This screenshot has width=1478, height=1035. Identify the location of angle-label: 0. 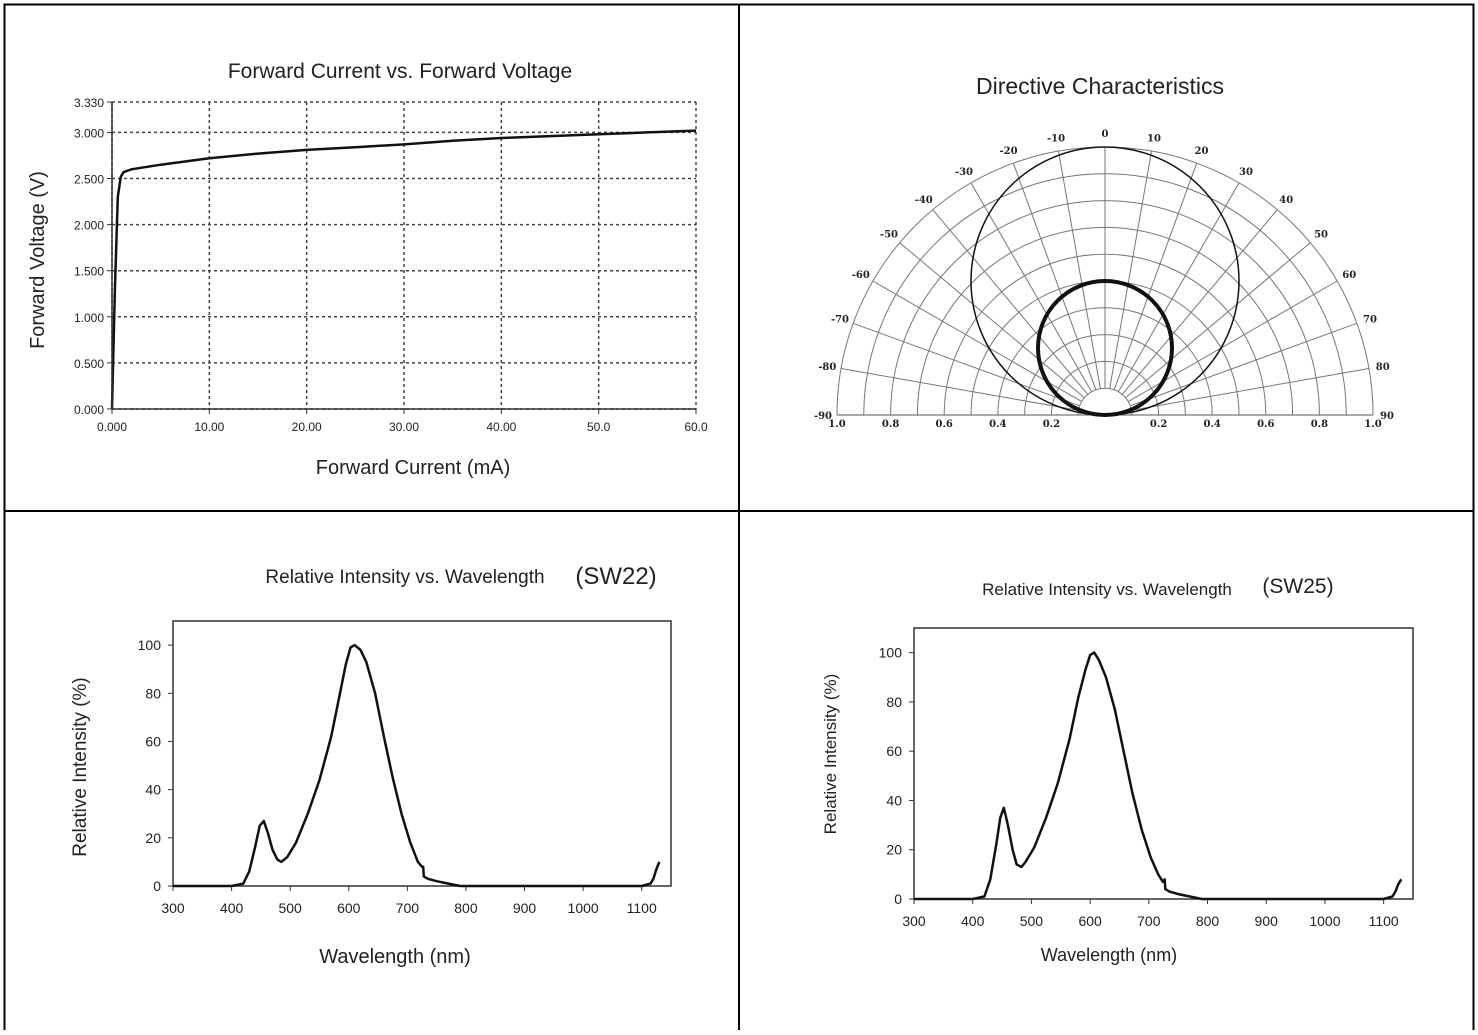
(1105, 134).